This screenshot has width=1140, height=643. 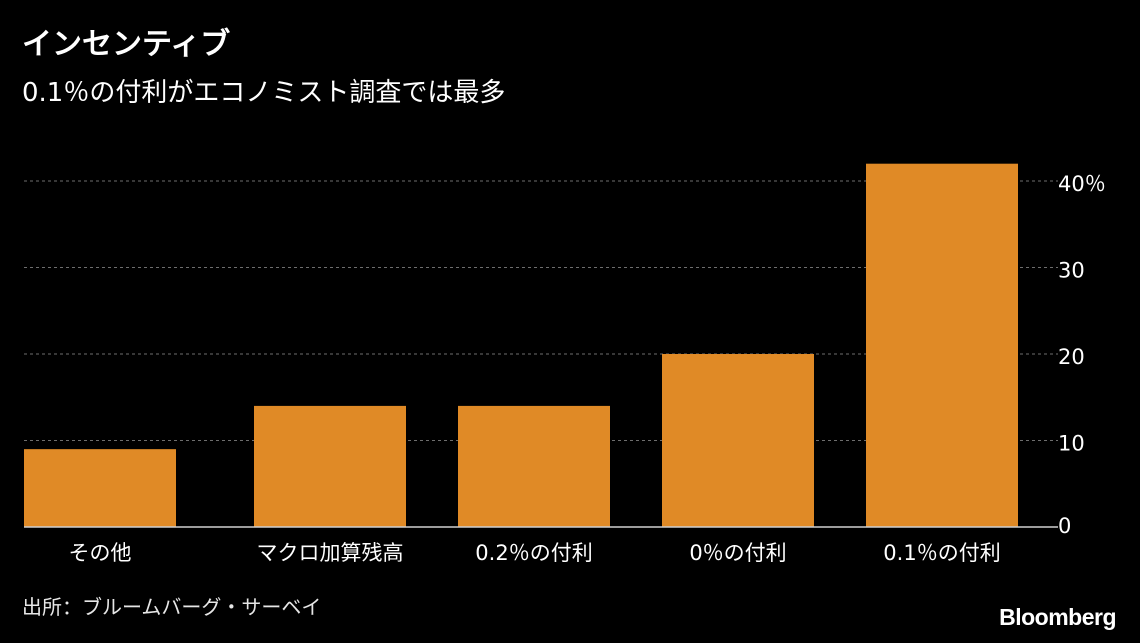 What do you see at coordinates (737, 553) in the screenshot?
I see `category-label: 0％の付利` at bounding box center [737, 553].